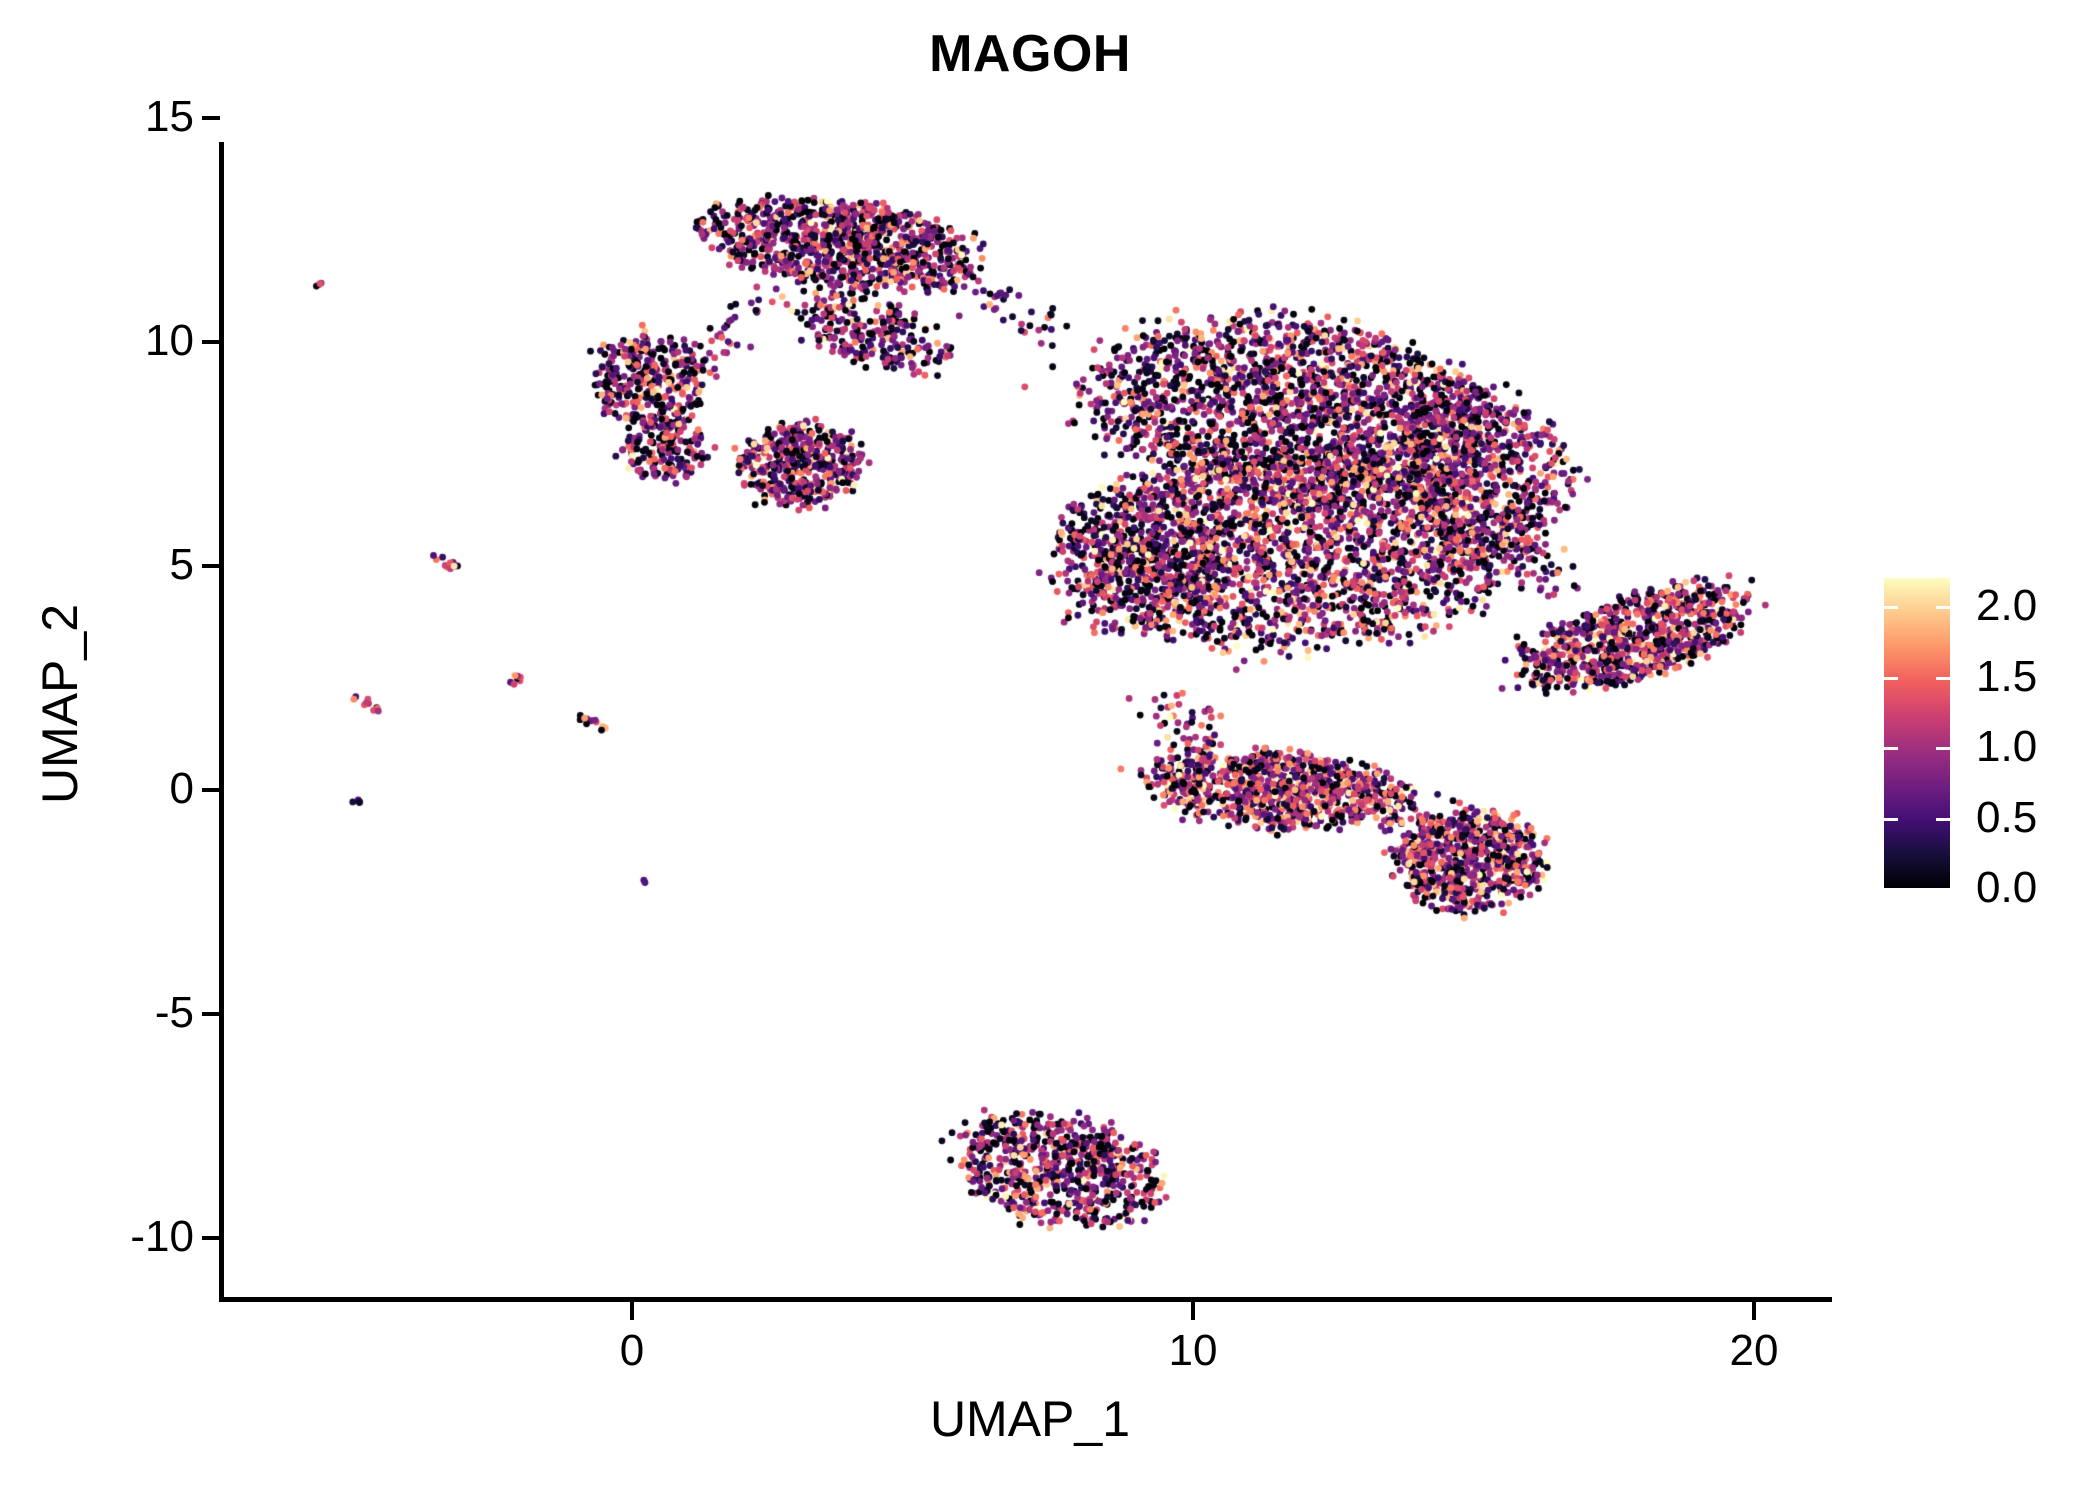 The height and width of the screenshot is (1500, 2100). What do you see at coordinates (2007, 887) in the screenshot?
I see `colorbar-tick-label: 0.0` at bounding box center [2007, 887].